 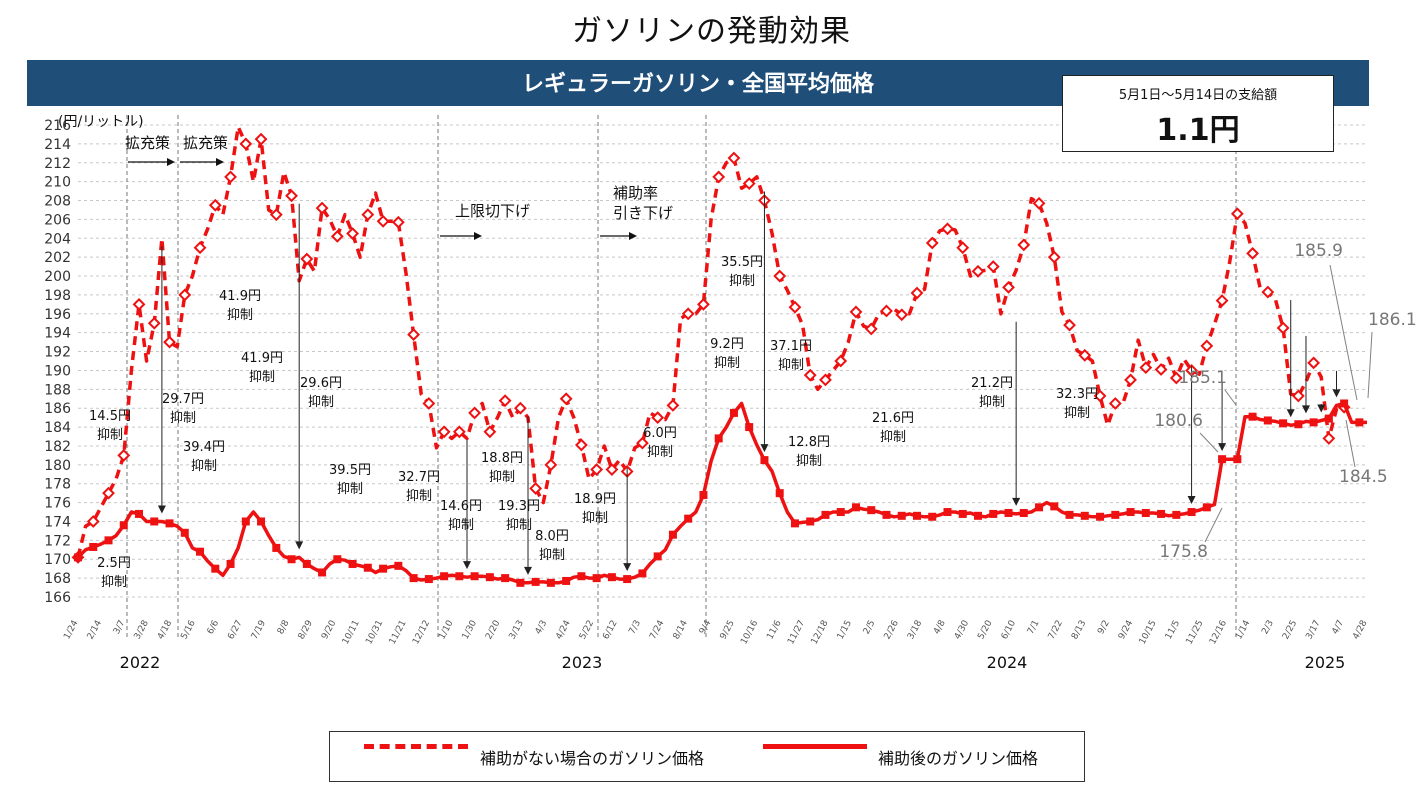 I want to click on y-tick-label: 192, so click(x=57, y=353).